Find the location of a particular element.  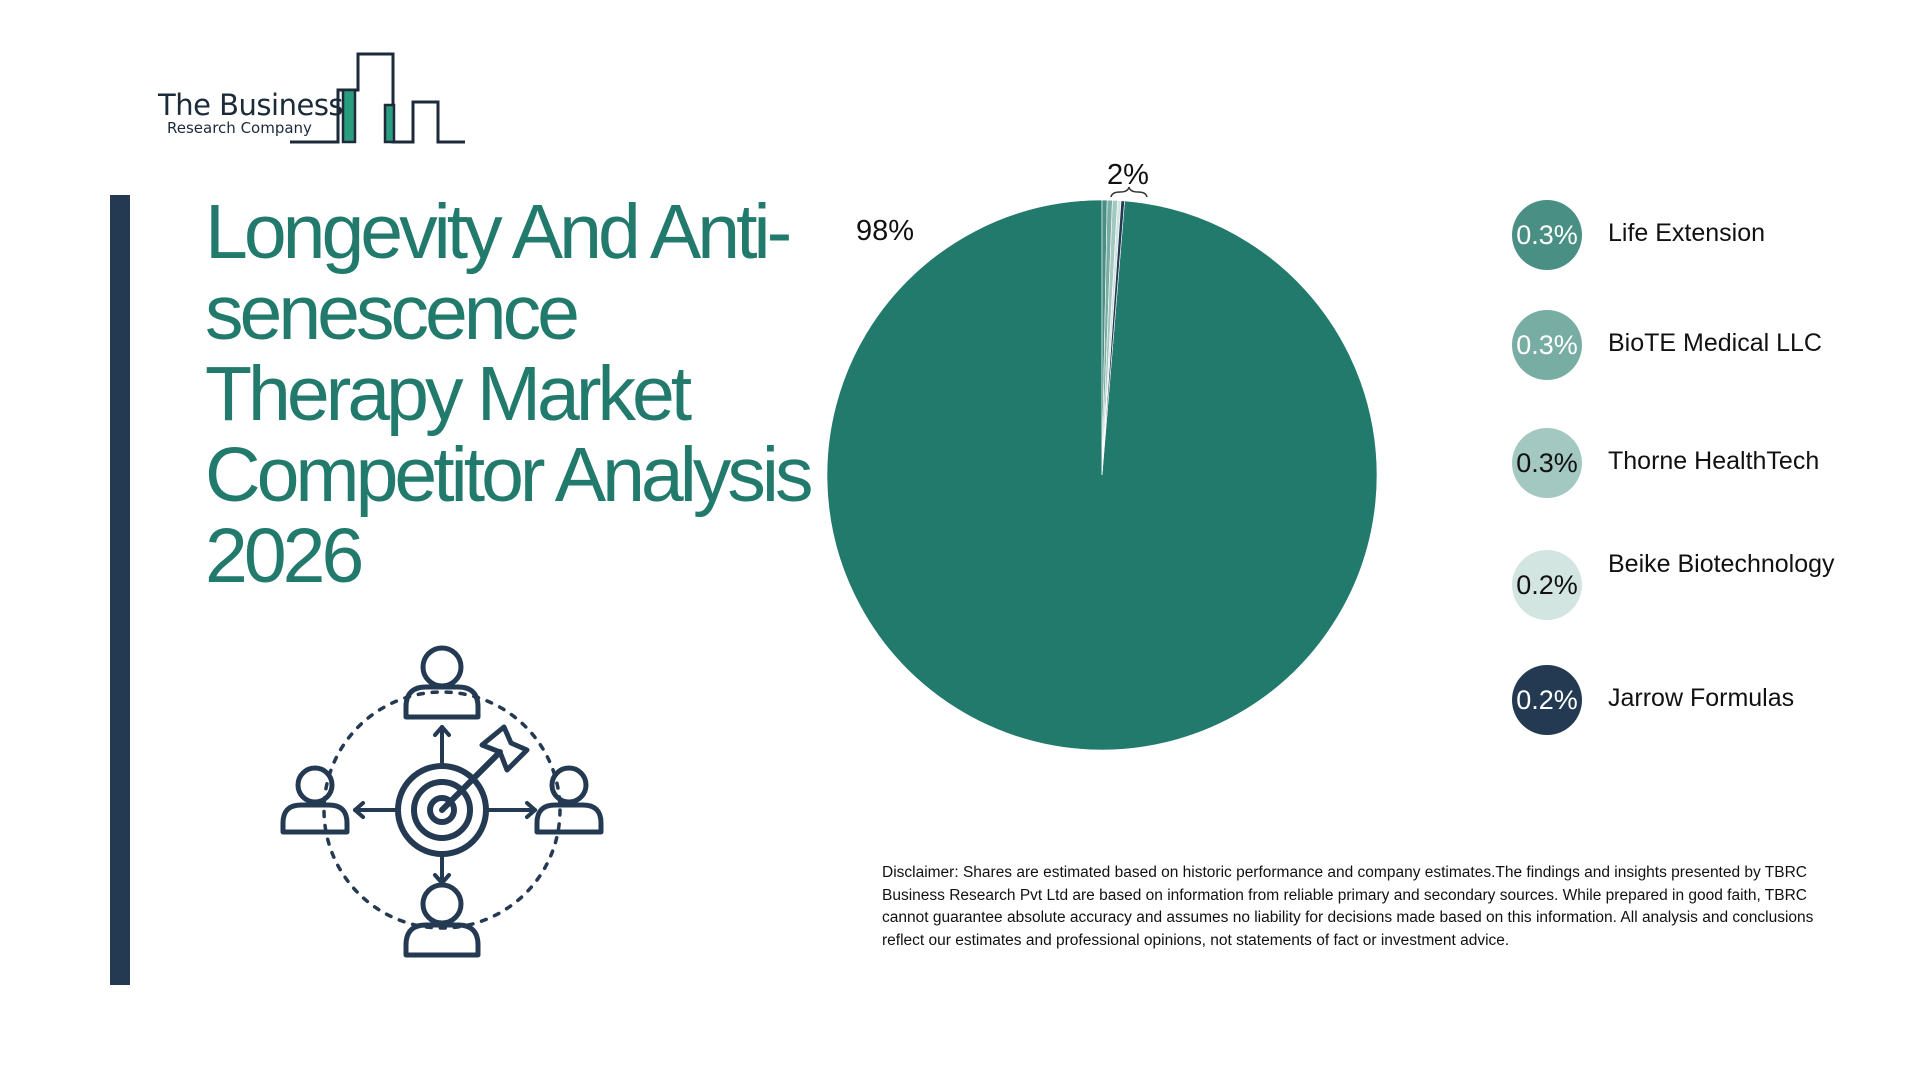

accent-bar is located at coordinates (120, 590).